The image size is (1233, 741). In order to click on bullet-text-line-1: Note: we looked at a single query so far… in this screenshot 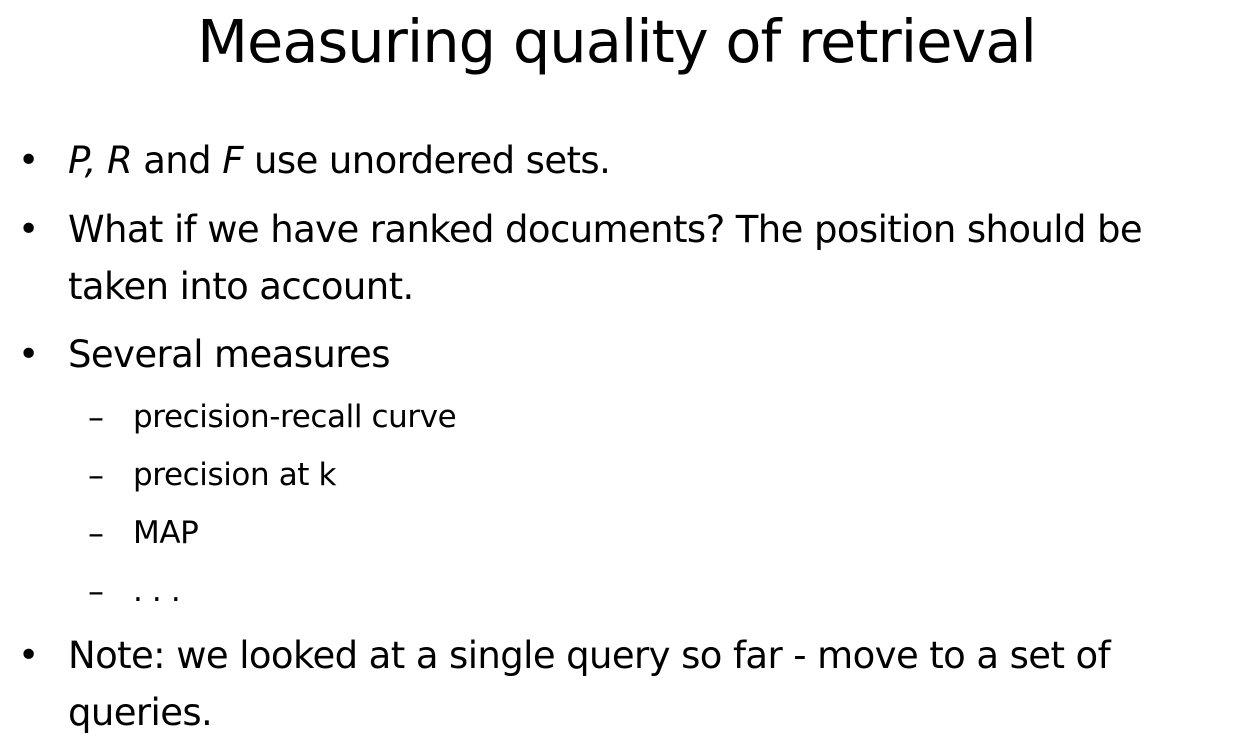, I will do `click(589, 655)`.